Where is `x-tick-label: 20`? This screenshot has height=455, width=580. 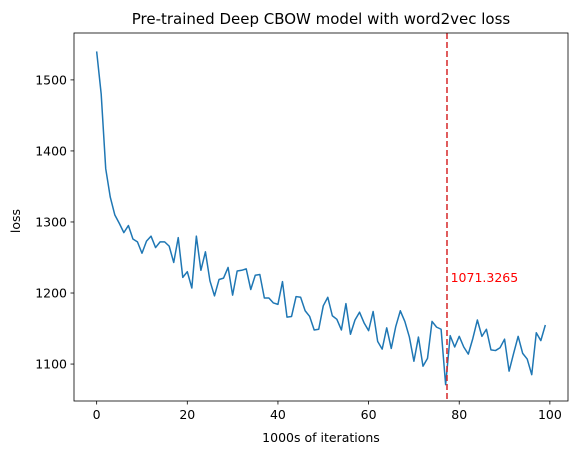 x-tick-label: 20 is located at coordinates (187, 414).